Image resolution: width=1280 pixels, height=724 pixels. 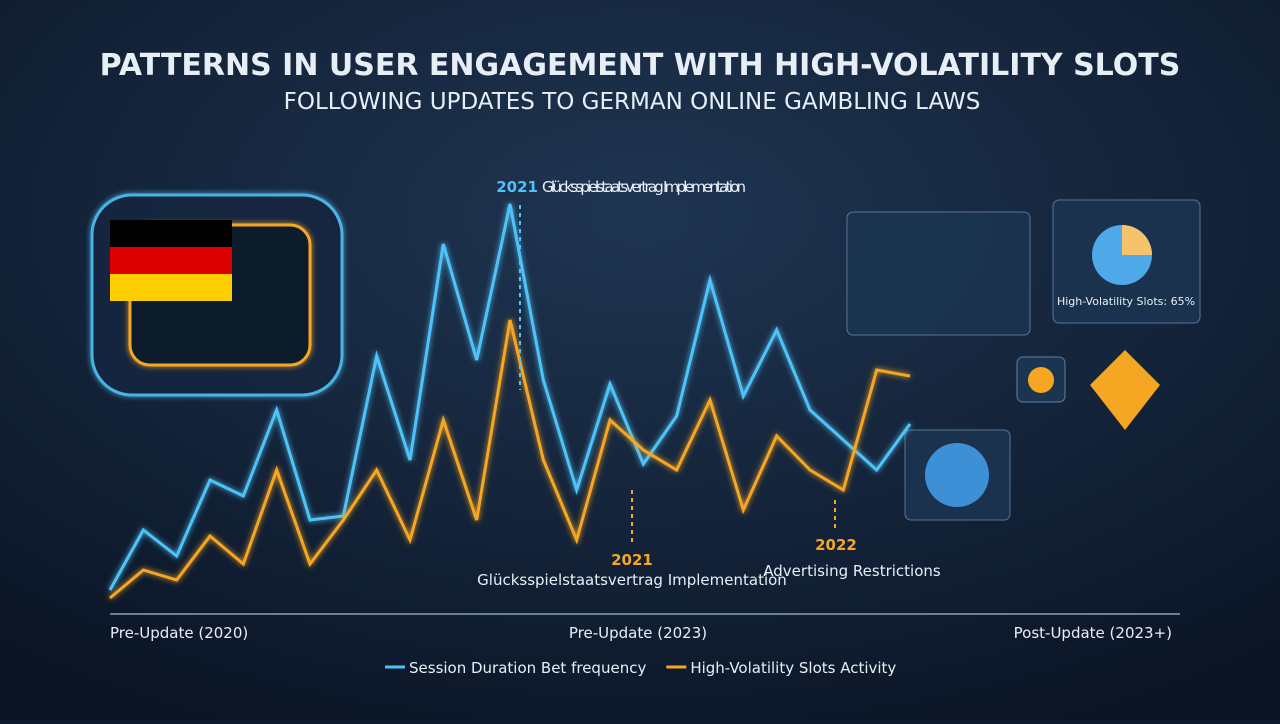 What do you see at coordinates (793, 668) in the screenshot?
I see `legend-label: High-Volatility Slots Activity` at bounding box center [793, 668].